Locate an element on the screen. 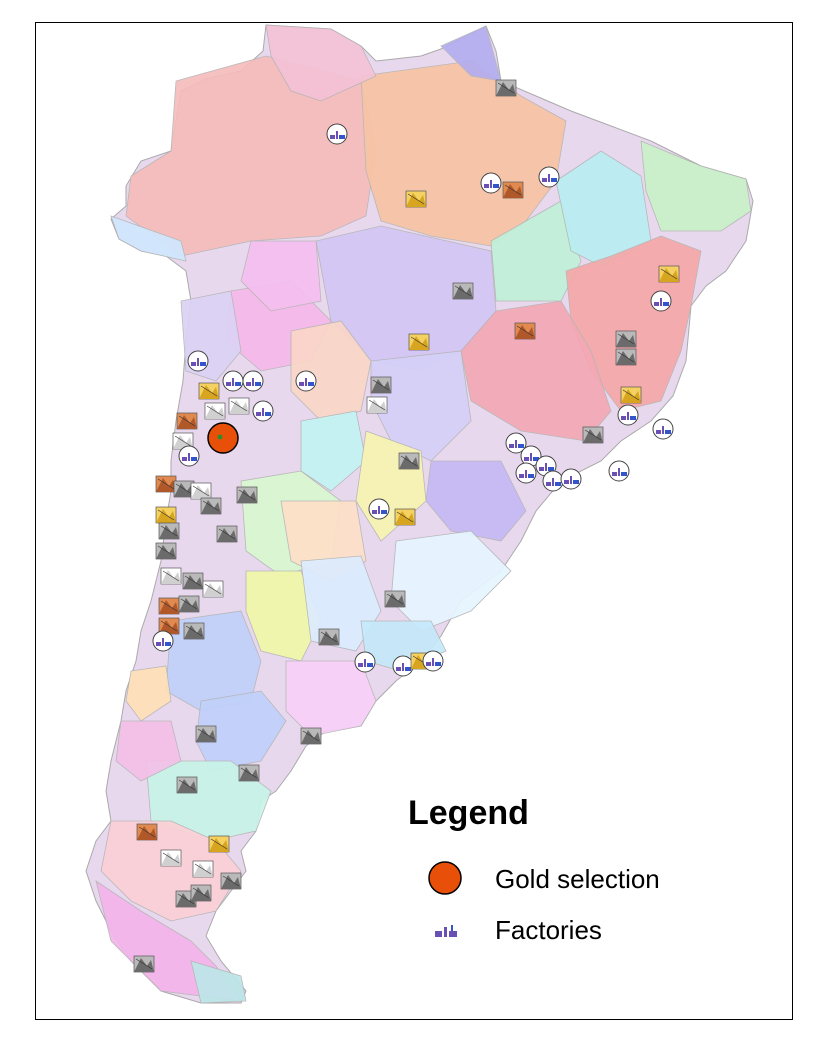 Image resolution: width=816 pixels, height=1056 pixels. legend-label-gold-selection: Gold selection is located at coordinates (577, 879).